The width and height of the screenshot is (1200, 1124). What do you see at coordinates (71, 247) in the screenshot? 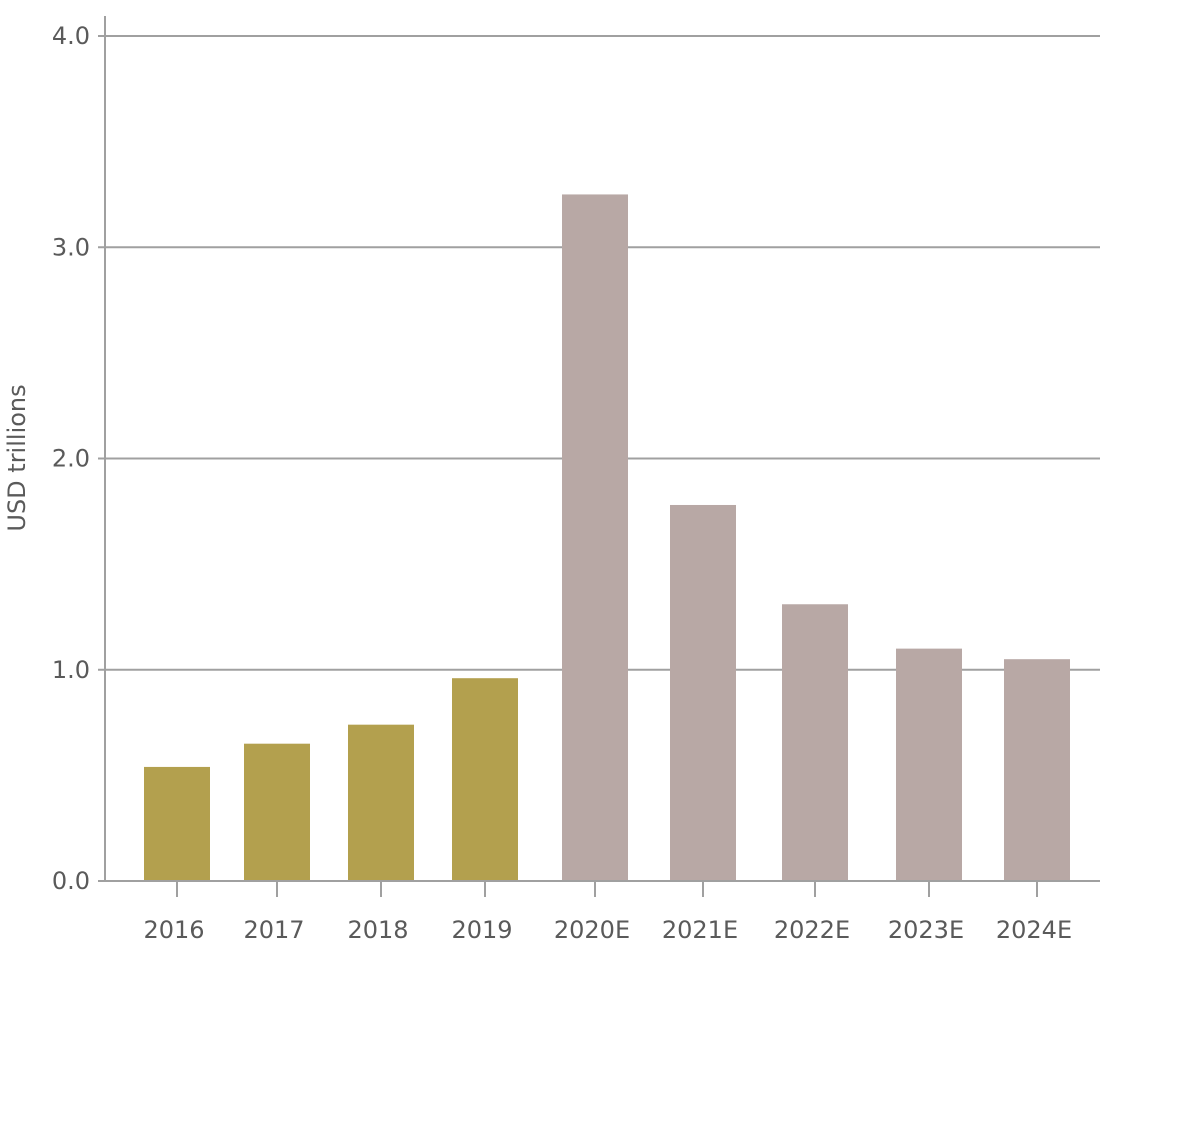
I see `y-tick-label: 3.0` at bounding box center [71, 247].